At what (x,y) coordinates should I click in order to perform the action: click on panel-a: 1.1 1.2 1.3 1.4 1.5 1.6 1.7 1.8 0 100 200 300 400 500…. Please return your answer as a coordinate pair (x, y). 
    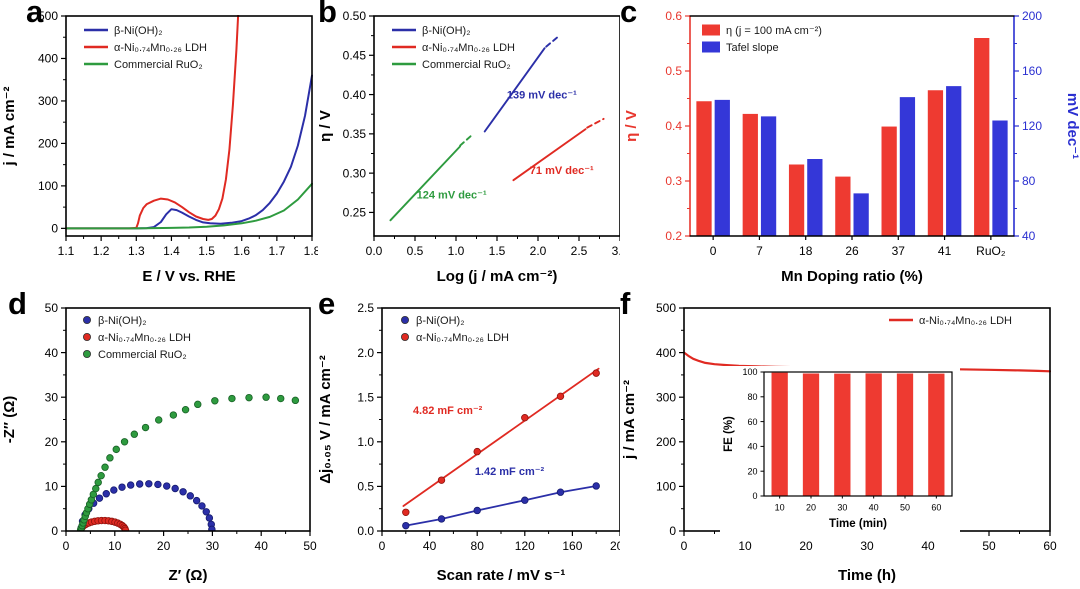
    Looking at the image, I should click on (161, 146).